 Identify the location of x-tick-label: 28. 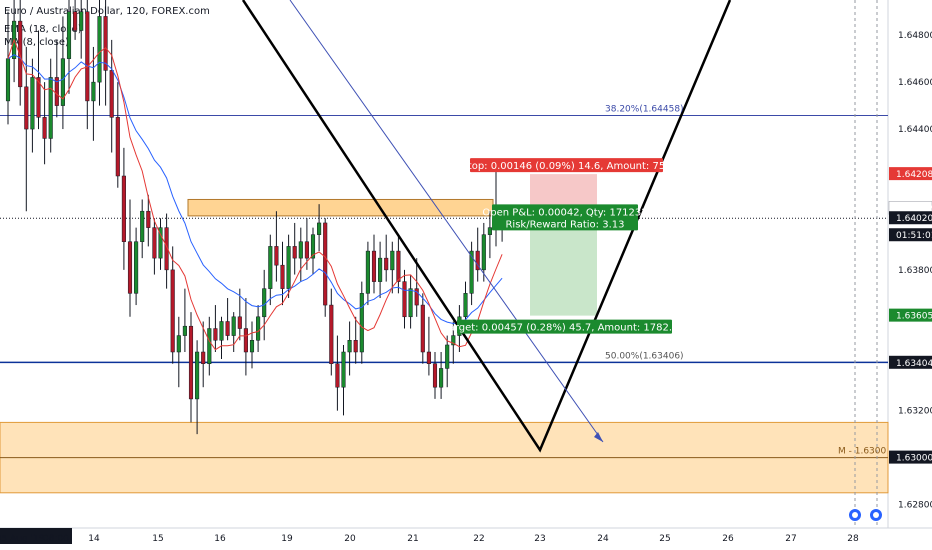
(853, 539).